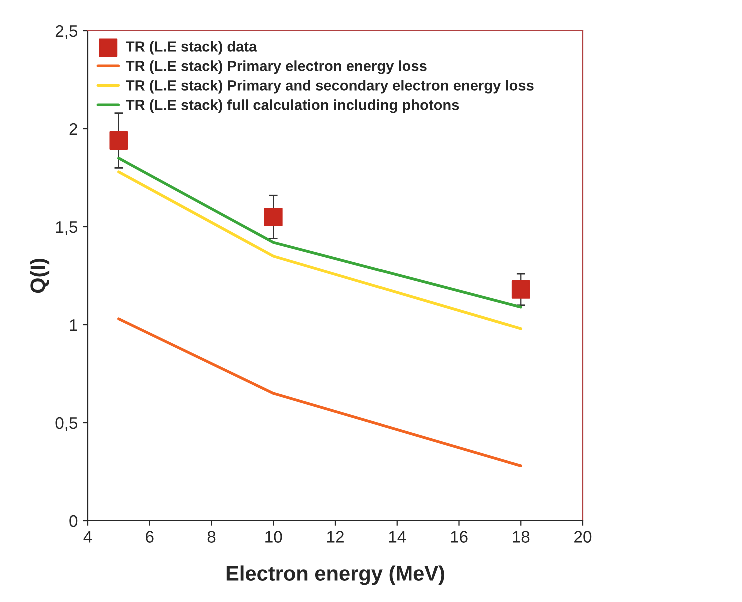 This screenshot has width=742, height=602. Describe the element at coordinates (330, 87) in the screenshot. I see `legend-label: TR (L.E stack) Primary and secondary electron energy loss` at that location.